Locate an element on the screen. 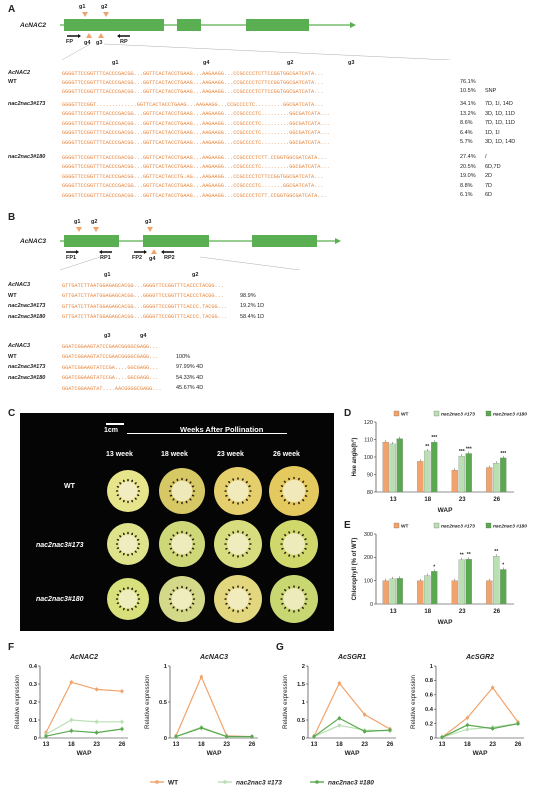  a-180-mutation-note: 7D is located at coordinates (489, 185).